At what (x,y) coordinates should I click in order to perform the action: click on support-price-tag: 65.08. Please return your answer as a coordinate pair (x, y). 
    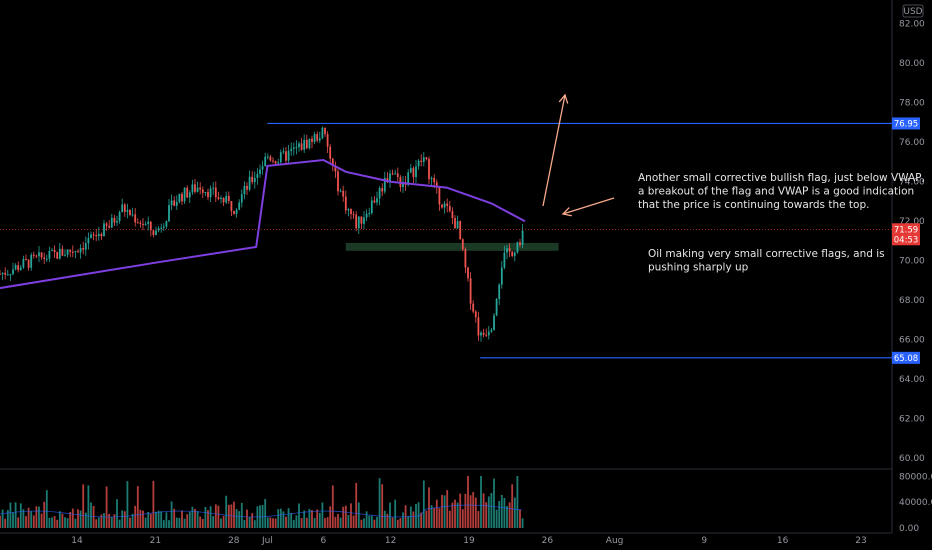
    Looking at the image, I should click on (906, 359).